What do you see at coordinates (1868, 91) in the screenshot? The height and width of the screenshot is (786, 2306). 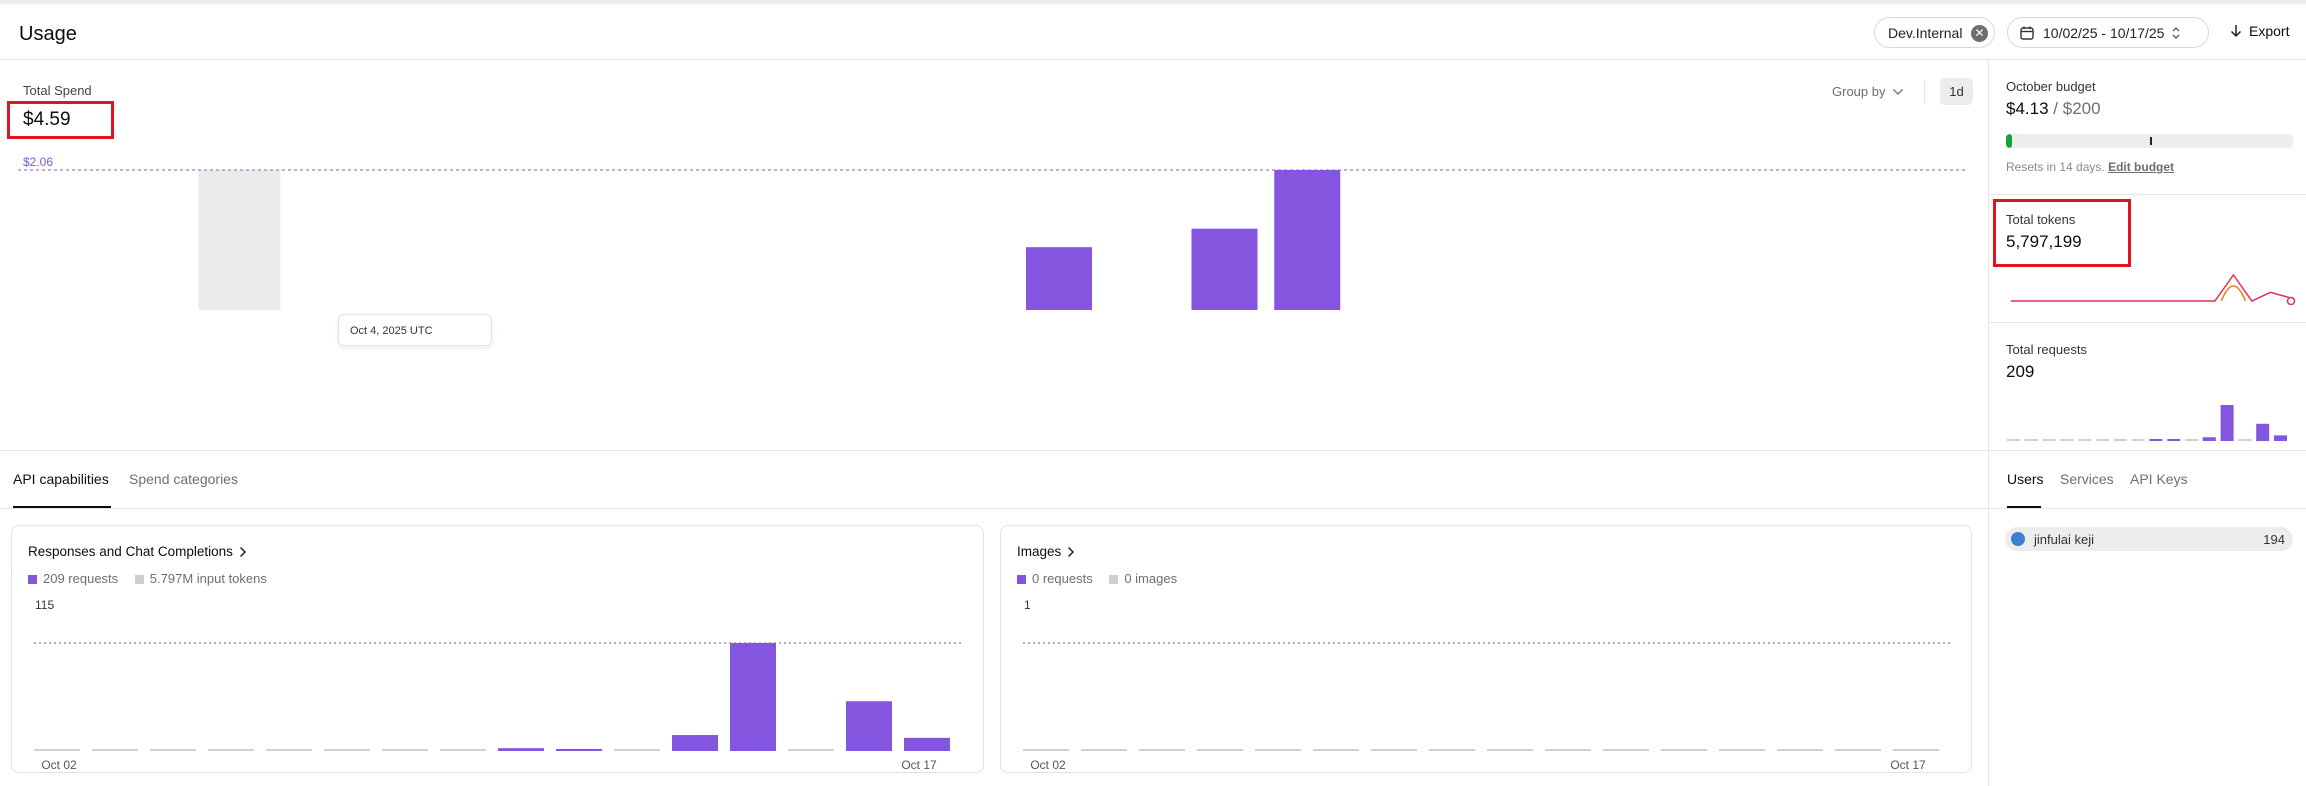 I see `group-by-dropdown: Group by` at bounding box center [1868, 91].